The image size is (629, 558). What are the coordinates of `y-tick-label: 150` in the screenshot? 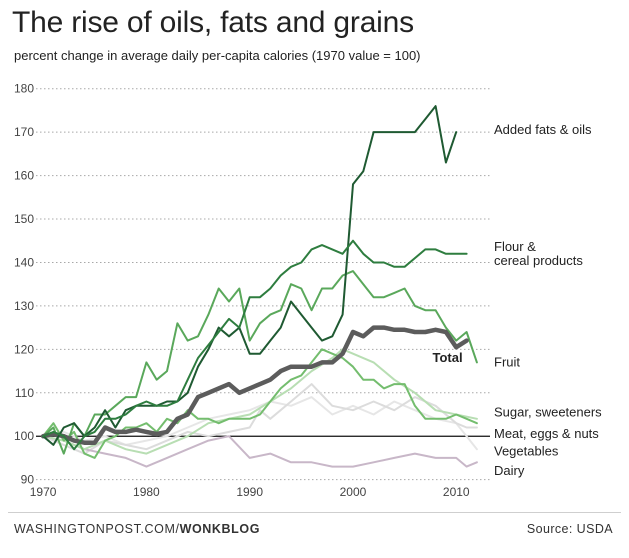 It's located at (24, 219).